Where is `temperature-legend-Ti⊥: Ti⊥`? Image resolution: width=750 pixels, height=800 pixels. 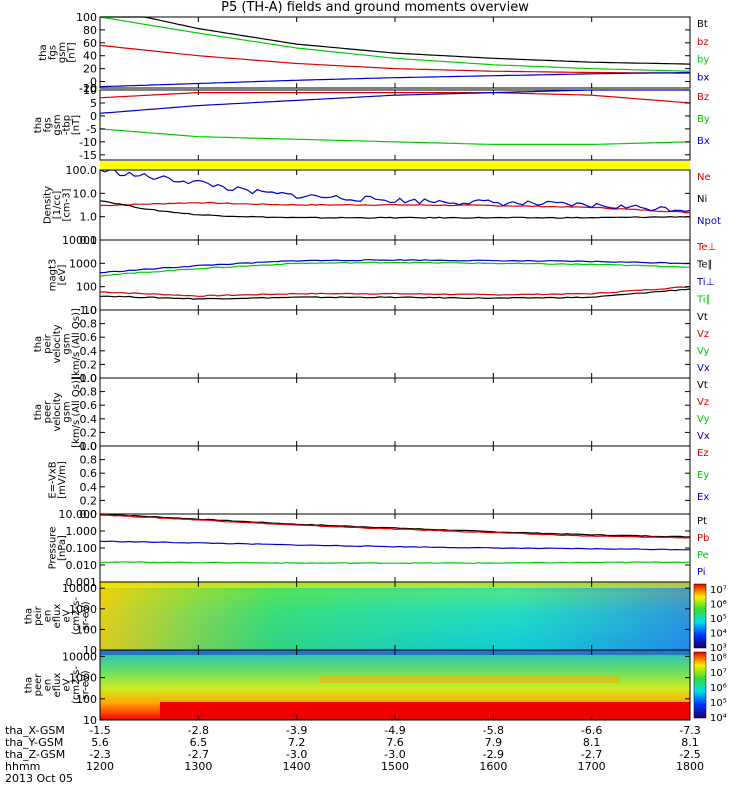 temperature-legend-Ti⊥: Ti⊥ is located at coordinates (705, 282).